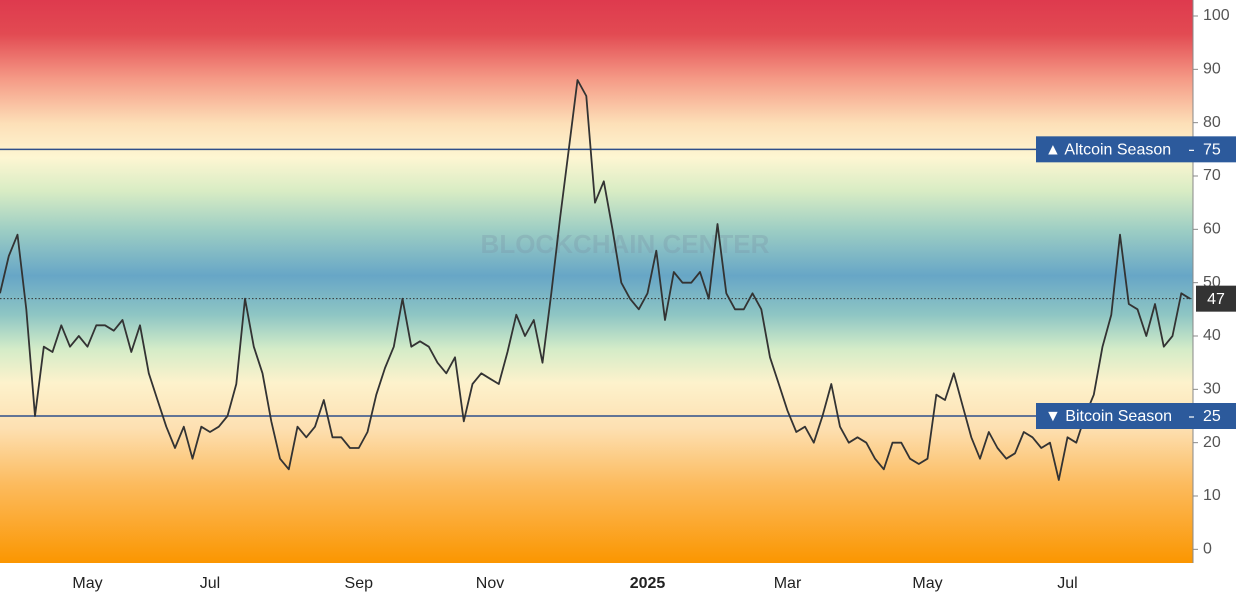 This screenshot has width=1246, height=600. What do you see at coordinates (490, 583) in the screenshot?
I see `x-tick-label: Nov` at bounding box center [490, 583].